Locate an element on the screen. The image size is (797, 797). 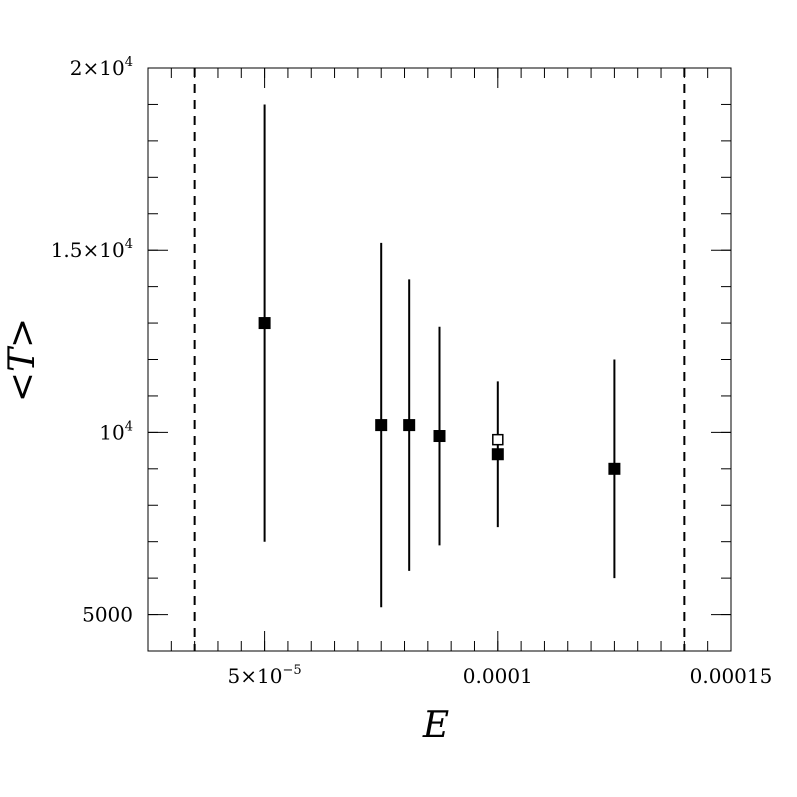
x-tick-label: 0.0001 is located at coordinates (498, 676).